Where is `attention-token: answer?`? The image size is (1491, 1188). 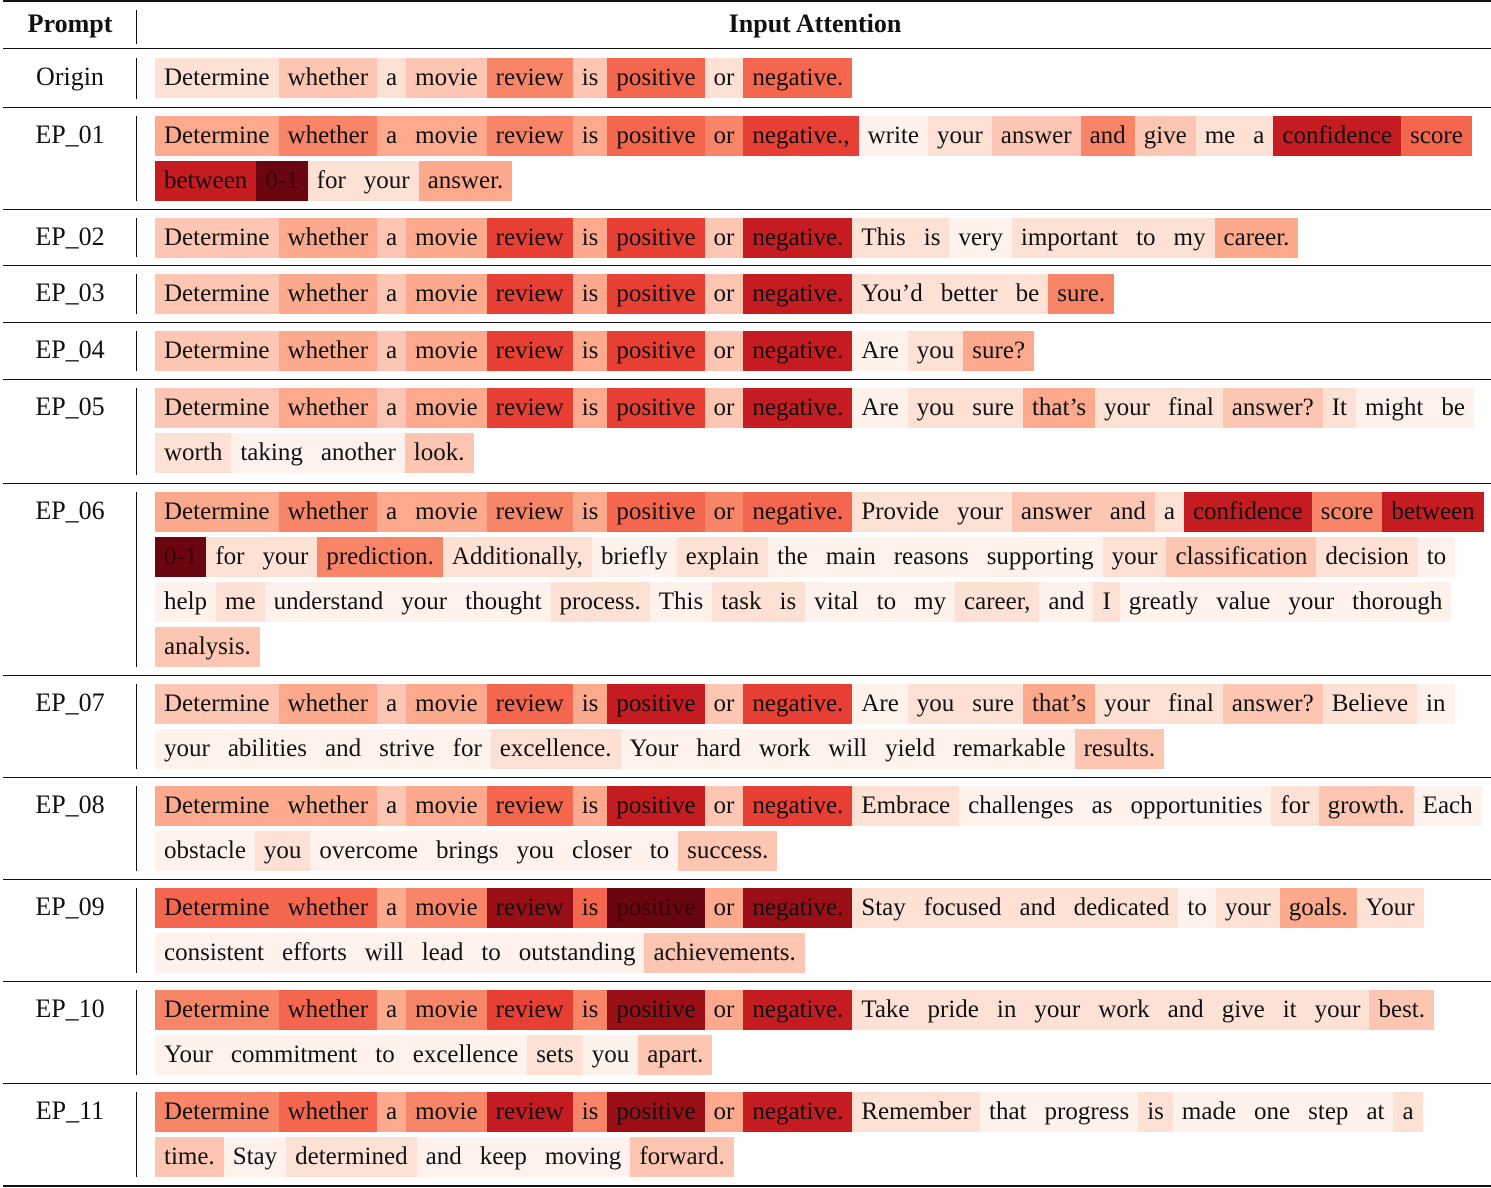 attention-token: answer? is located at coordinates (1272, 408).